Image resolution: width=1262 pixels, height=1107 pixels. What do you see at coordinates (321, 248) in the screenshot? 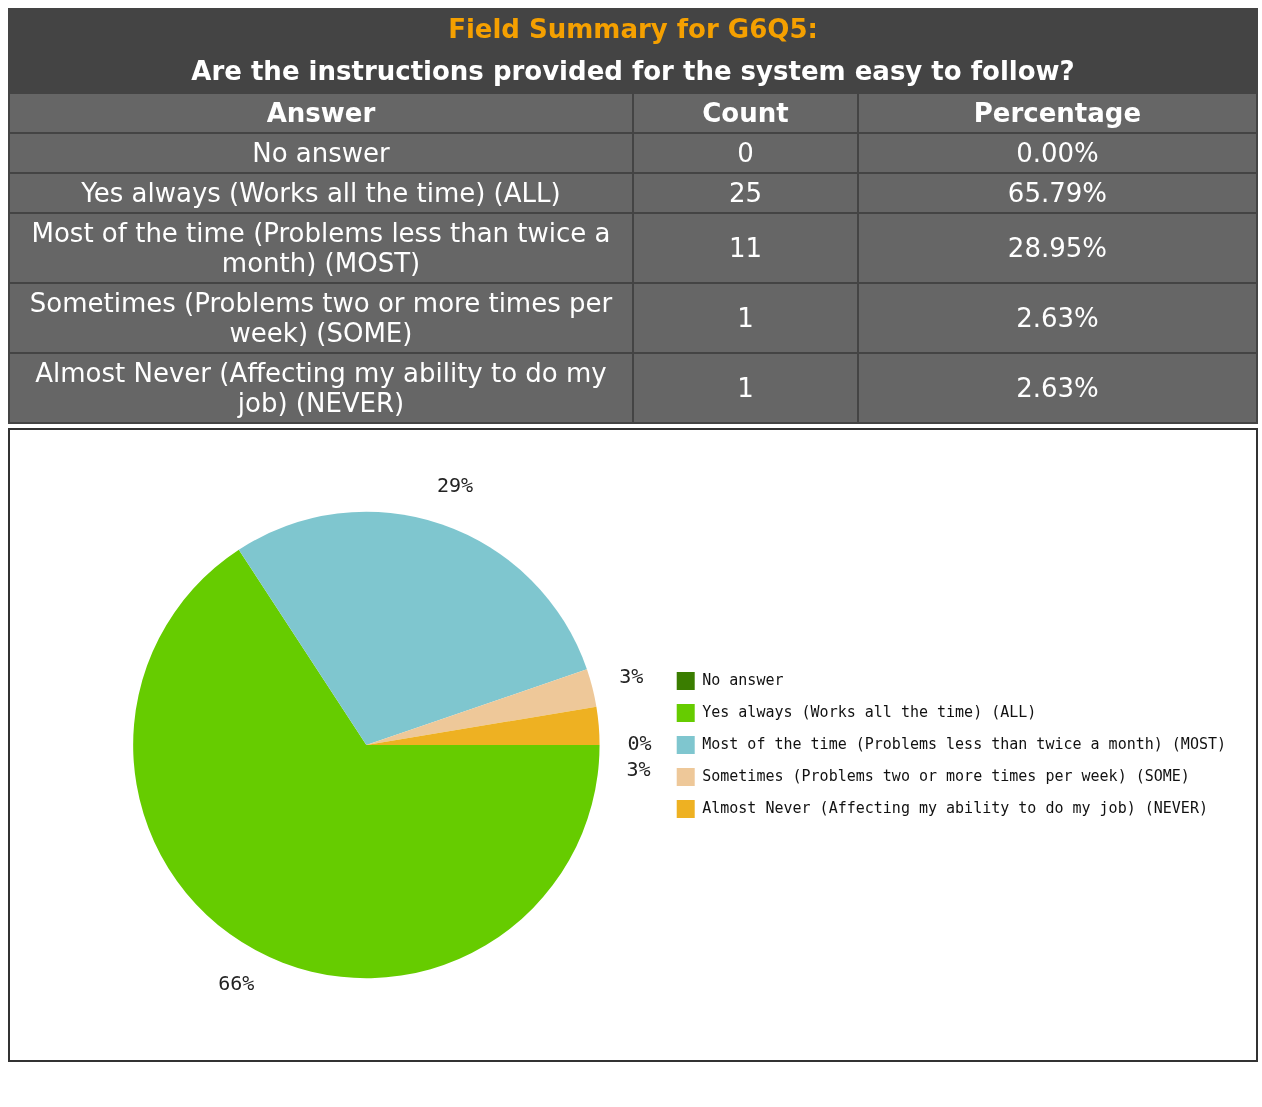
I see `category-label: Most of the time (Problems less than twice a month) (MOST)` at bounding box center [321, 248].